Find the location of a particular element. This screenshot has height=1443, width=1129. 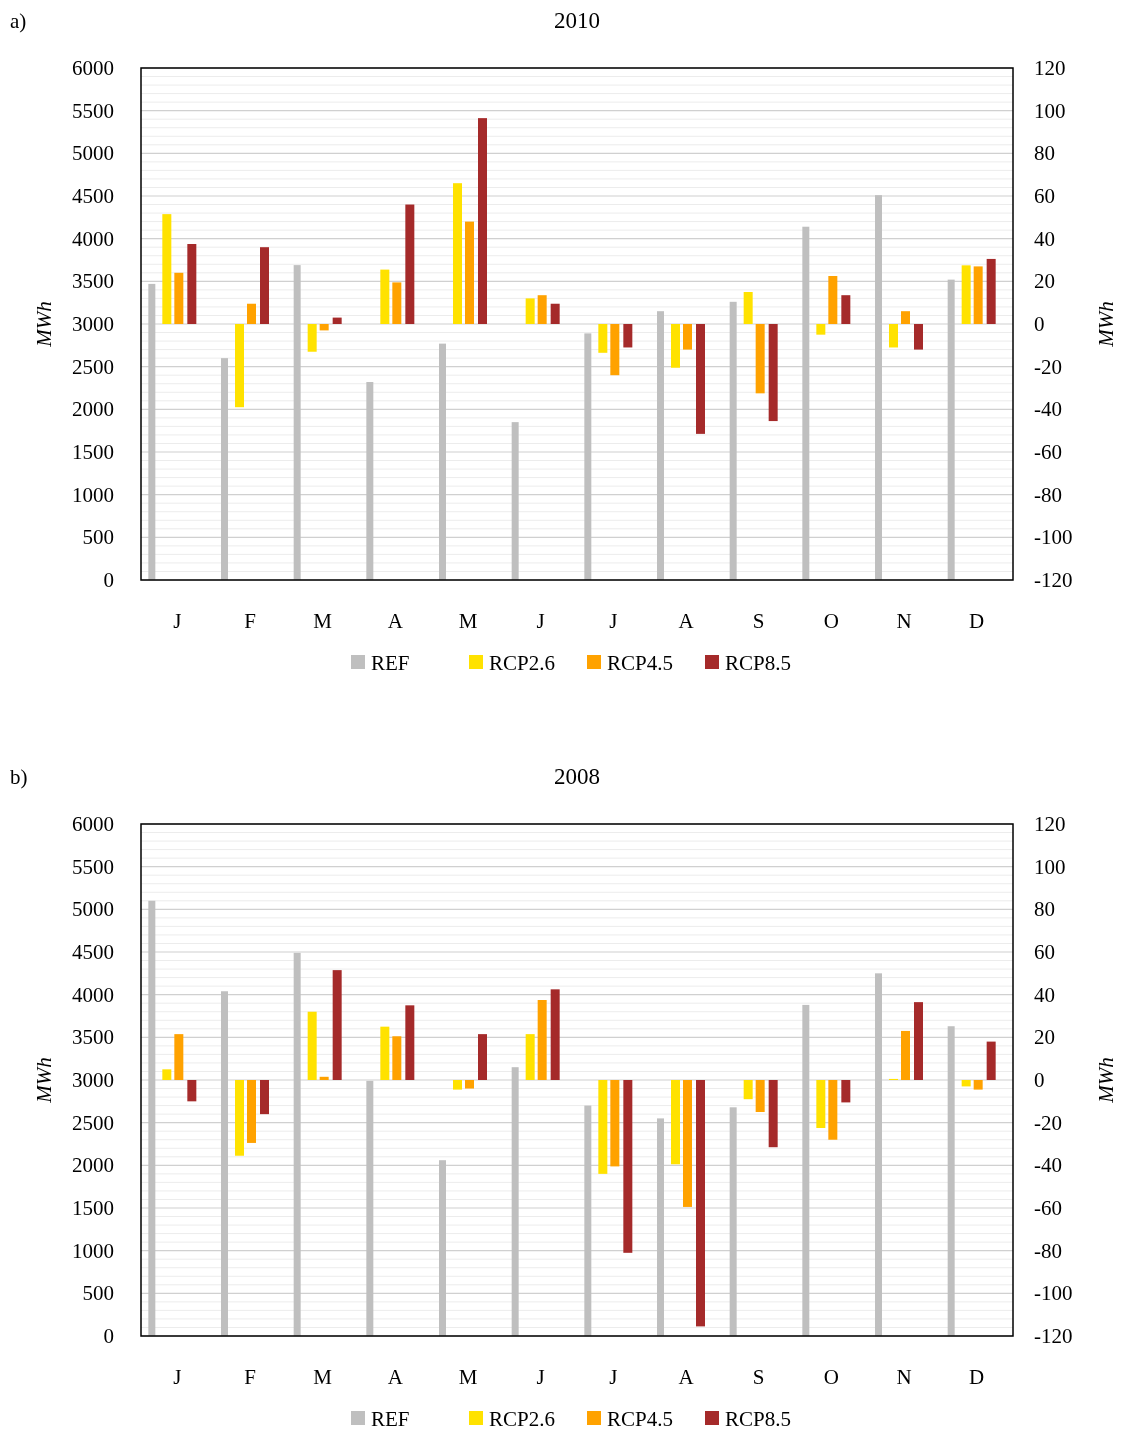

y2-axis-title: MWh is located at coordinates (1106, 324).